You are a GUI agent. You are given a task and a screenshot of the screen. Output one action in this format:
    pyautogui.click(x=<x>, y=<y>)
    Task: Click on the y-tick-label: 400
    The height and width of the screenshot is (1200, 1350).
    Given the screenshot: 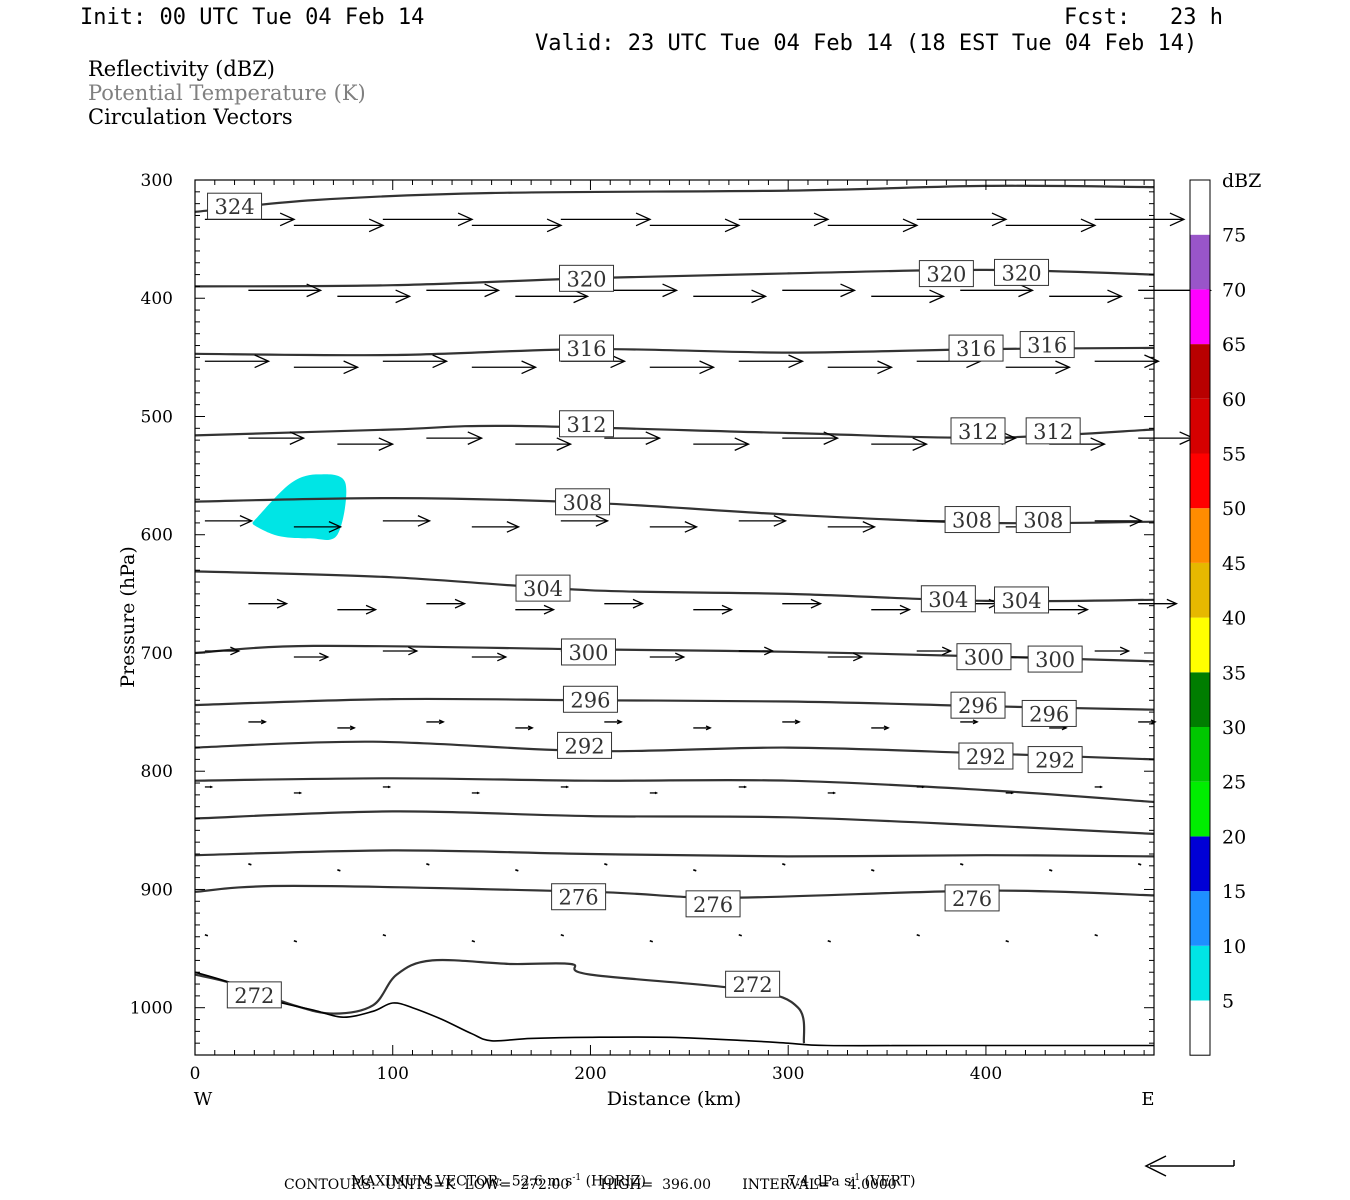 What is the action you would take?
    pyautogui.click(x=157, y=299)
    